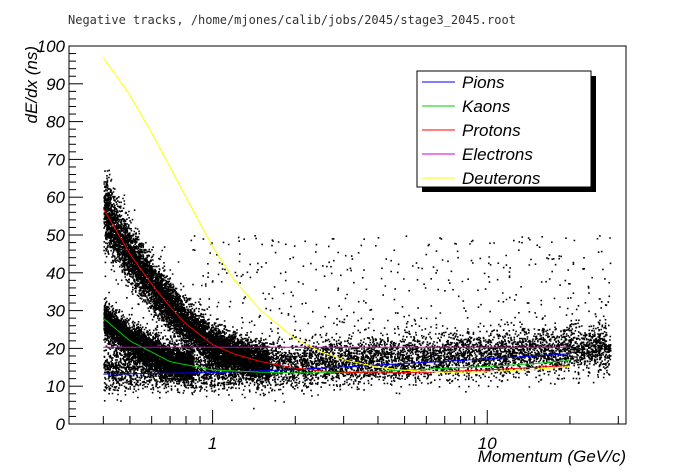 This screenshot has height=472, width=696. I want to click on x-tick-label: 1, so click(212, 443).